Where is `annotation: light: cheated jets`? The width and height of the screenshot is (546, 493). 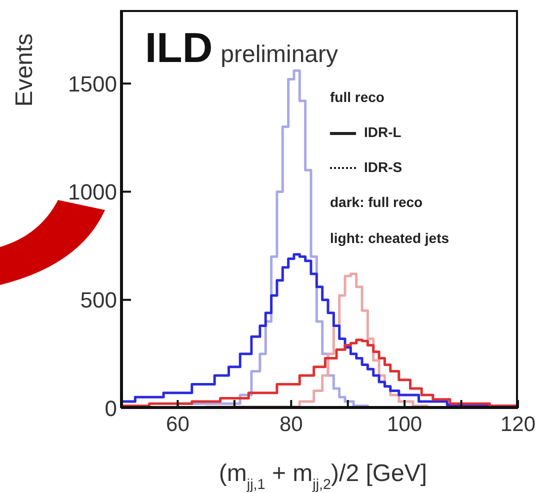
annotation: light: cheated jets is located at coordinates (390, 238).